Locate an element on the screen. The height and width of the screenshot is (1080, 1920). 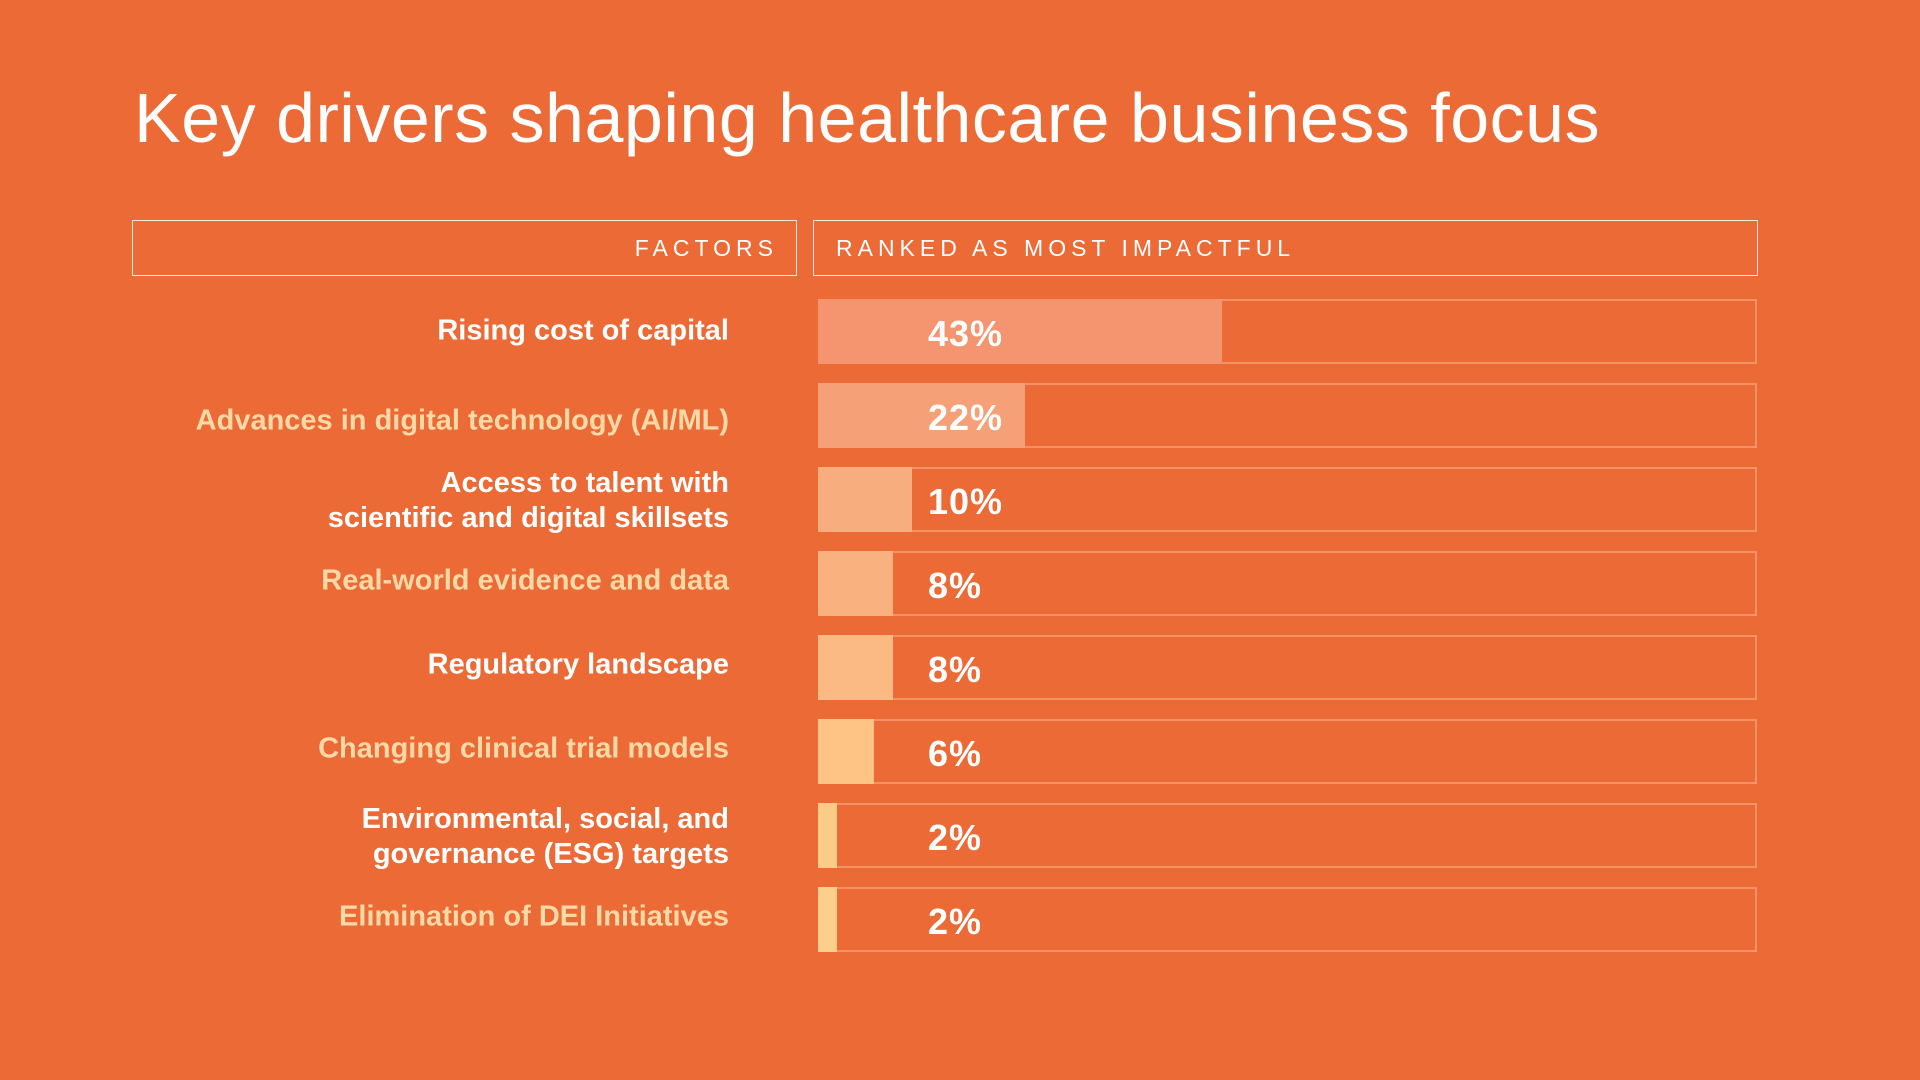
value-label: 6% is located at coordinates (955, 753).